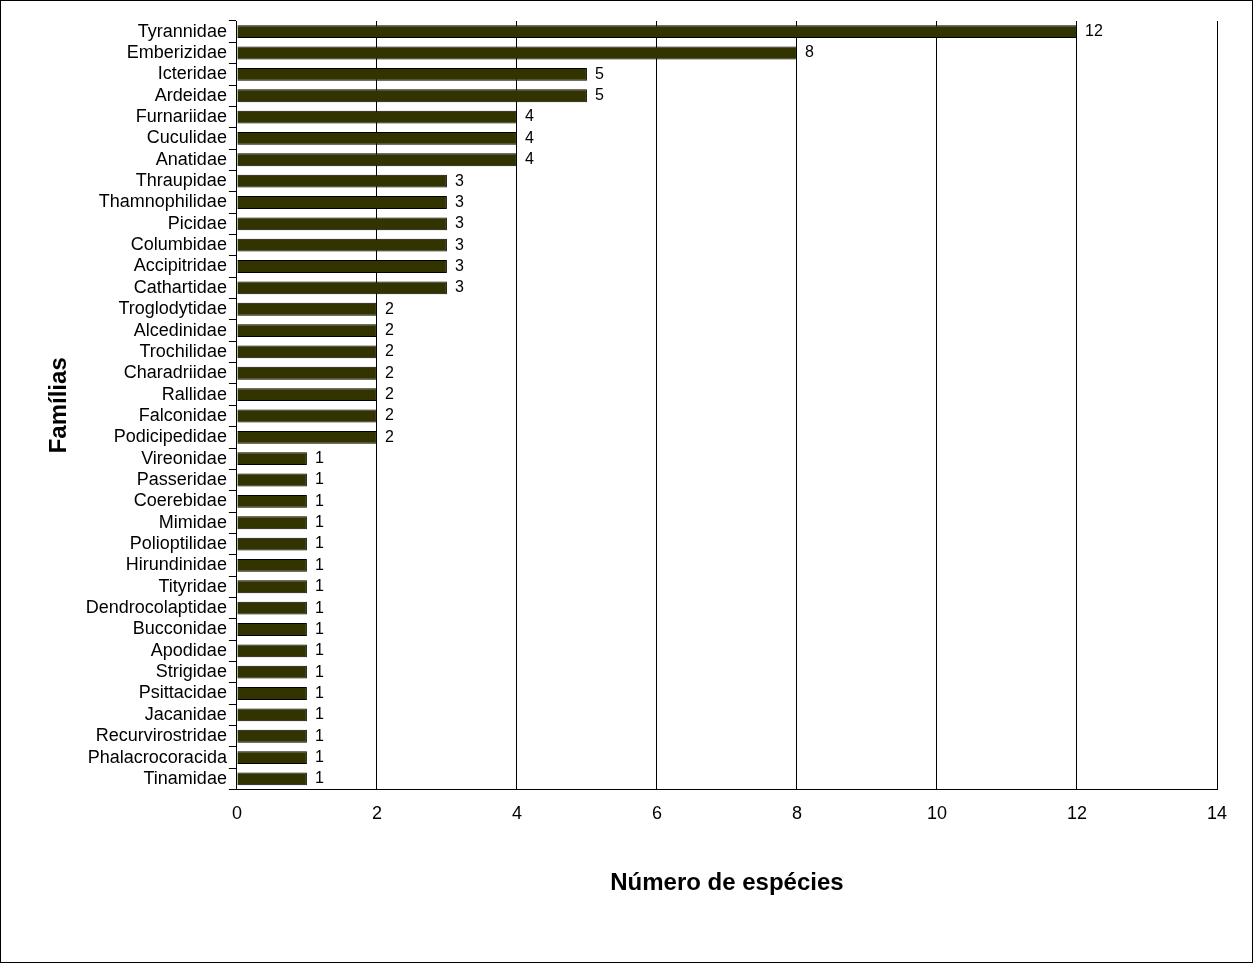 The image size is (1253, 963). What do you see at coordinates (1093, 31) in the screenshot?
I see `data-label: 12` at bounding box center [1093, 31].